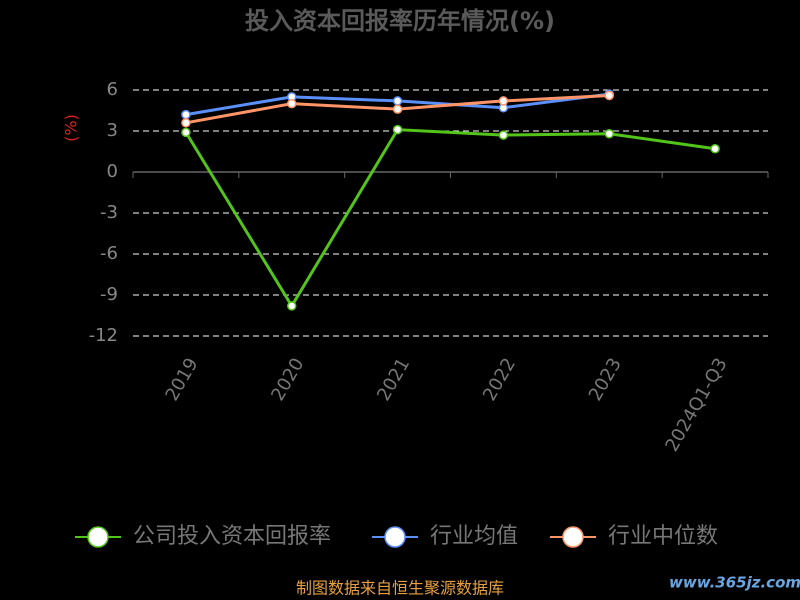 The width and height of the screenshot is (800, 600). What do you see at coordinates (112, 130) in the screenshot?
I see `y-tick-label: 3` at bounding box center [112, 130].